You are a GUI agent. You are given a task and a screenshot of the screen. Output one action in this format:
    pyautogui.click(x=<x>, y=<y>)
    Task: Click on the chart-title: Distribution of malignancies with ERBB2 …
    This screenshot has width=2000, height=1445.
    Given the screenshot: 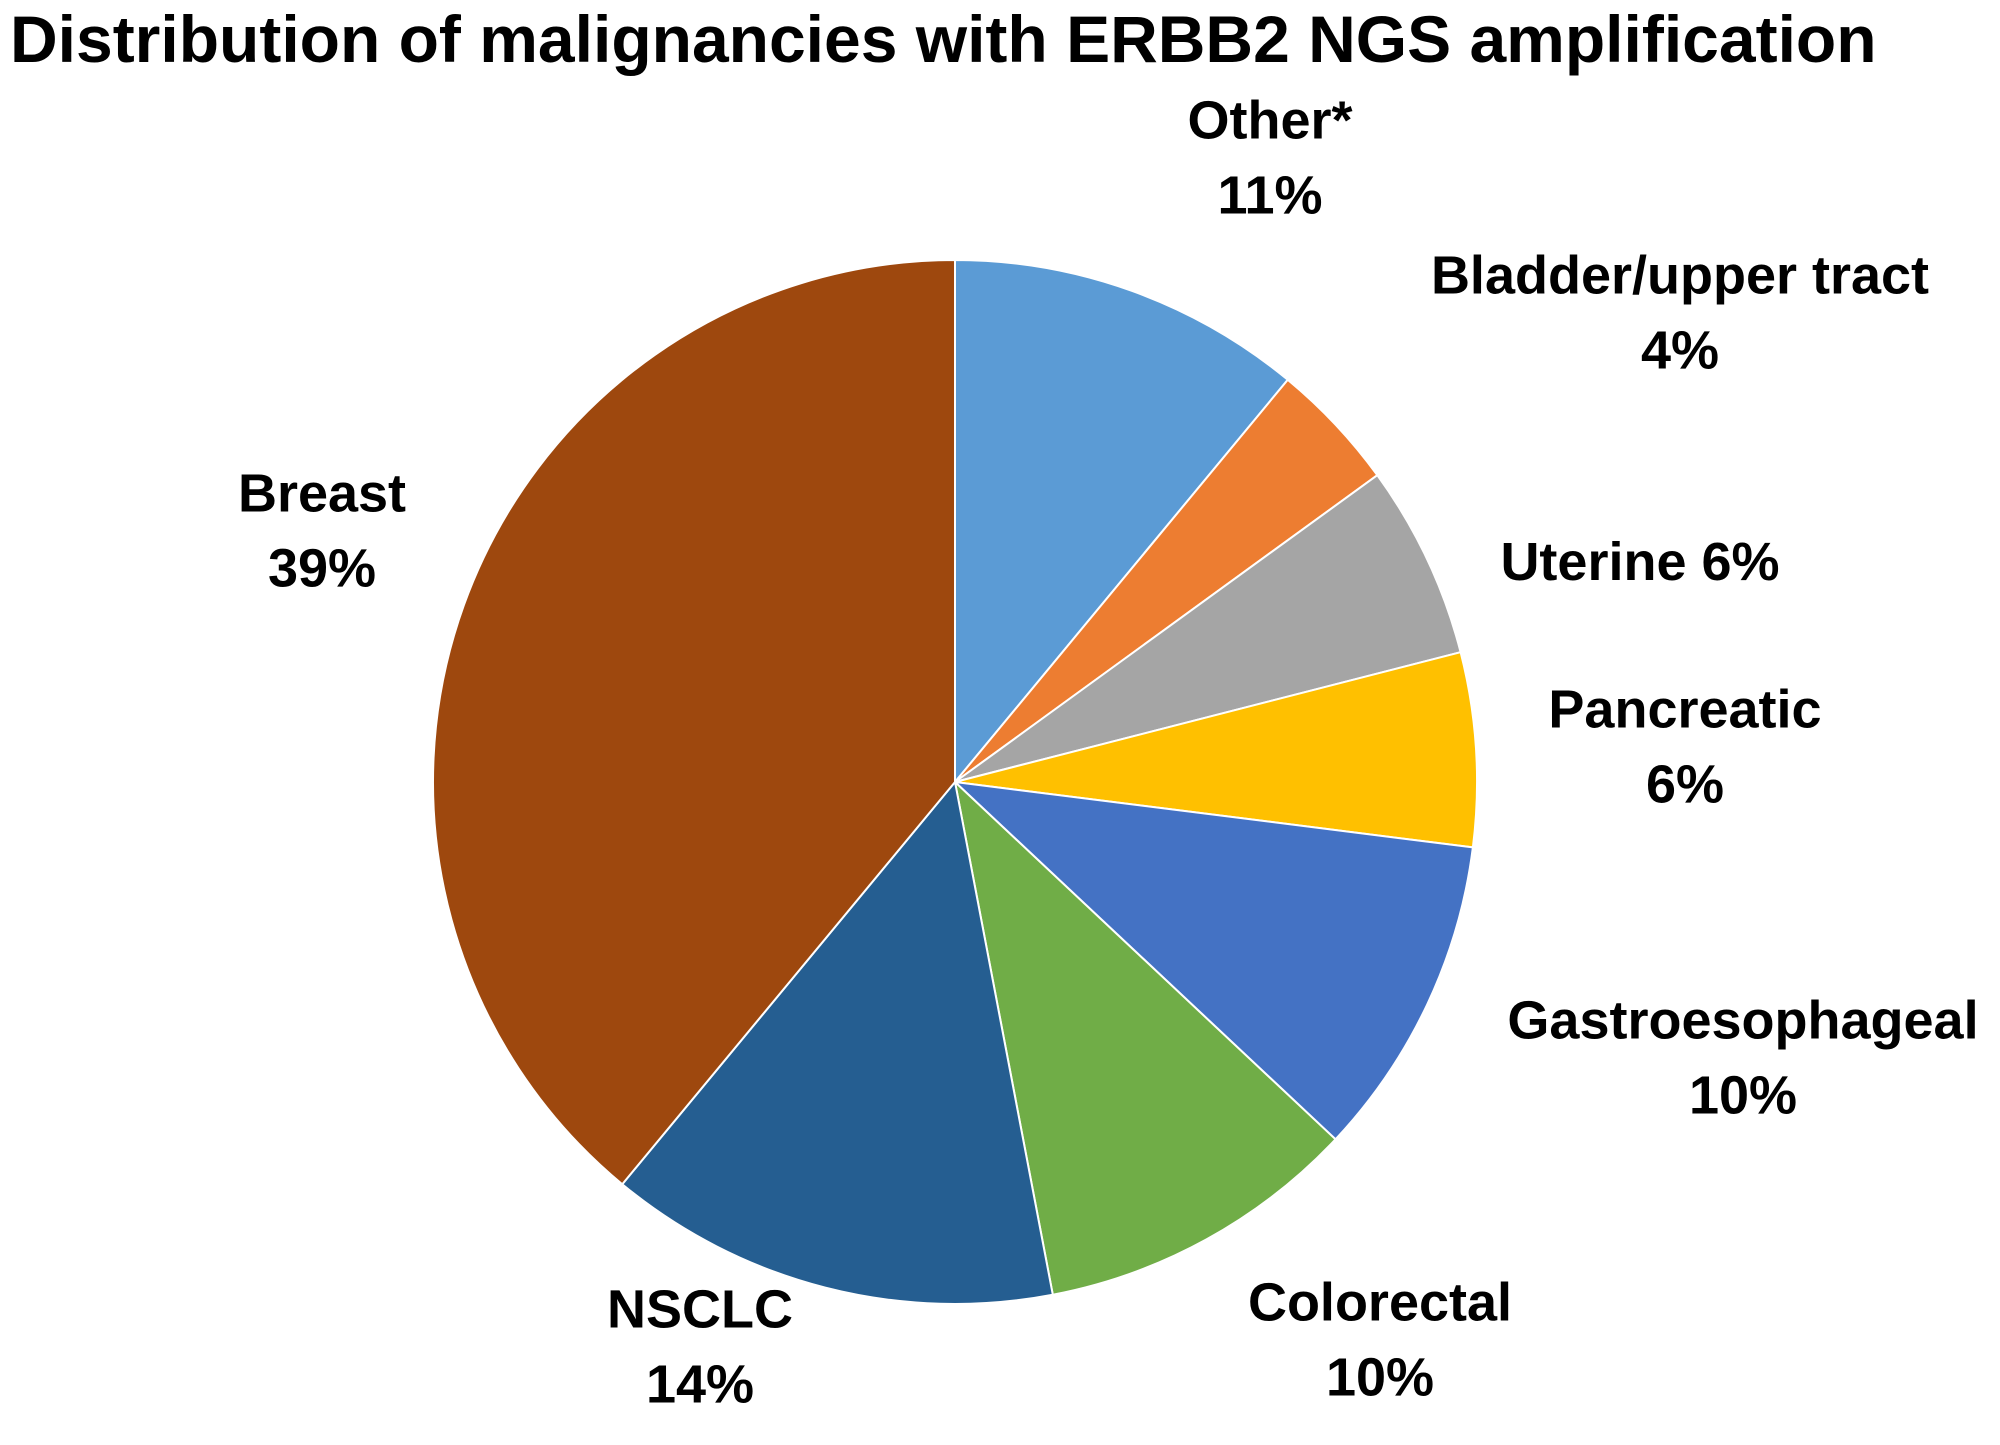 What is the action you would take?
    pyautogui.click(x=943, y=39)
    